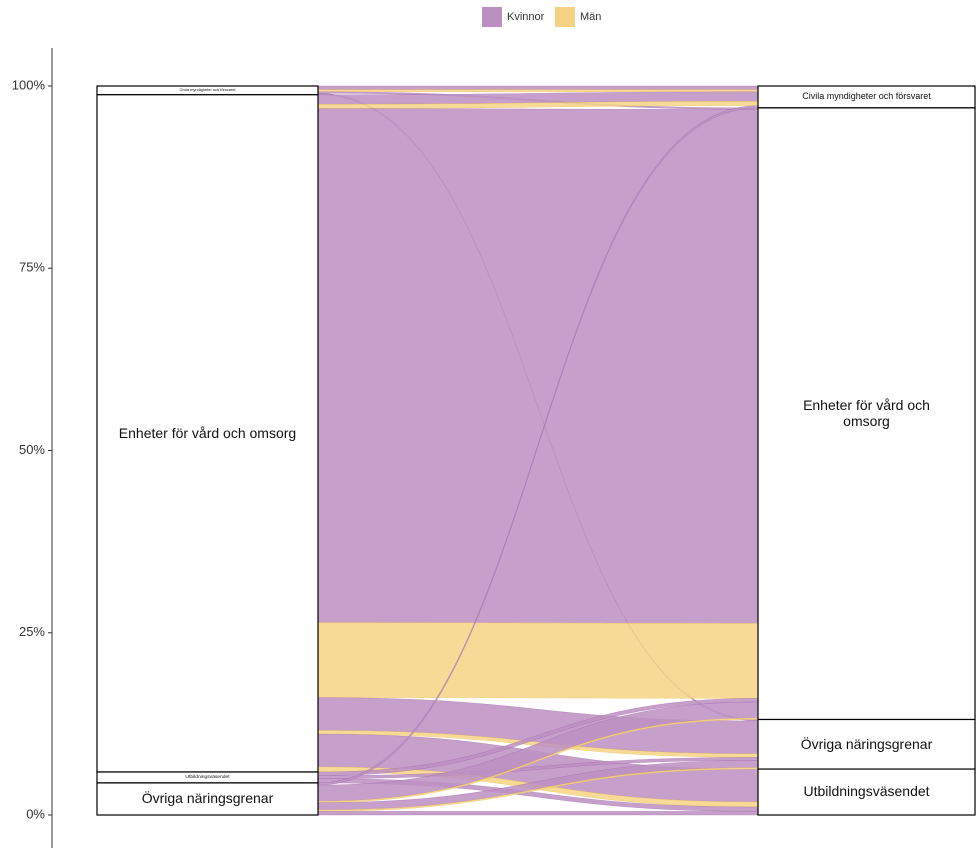  Describe the element at coordinates (32, 631) in the screenshot. I see `y-tick-label: 25%` at that location.